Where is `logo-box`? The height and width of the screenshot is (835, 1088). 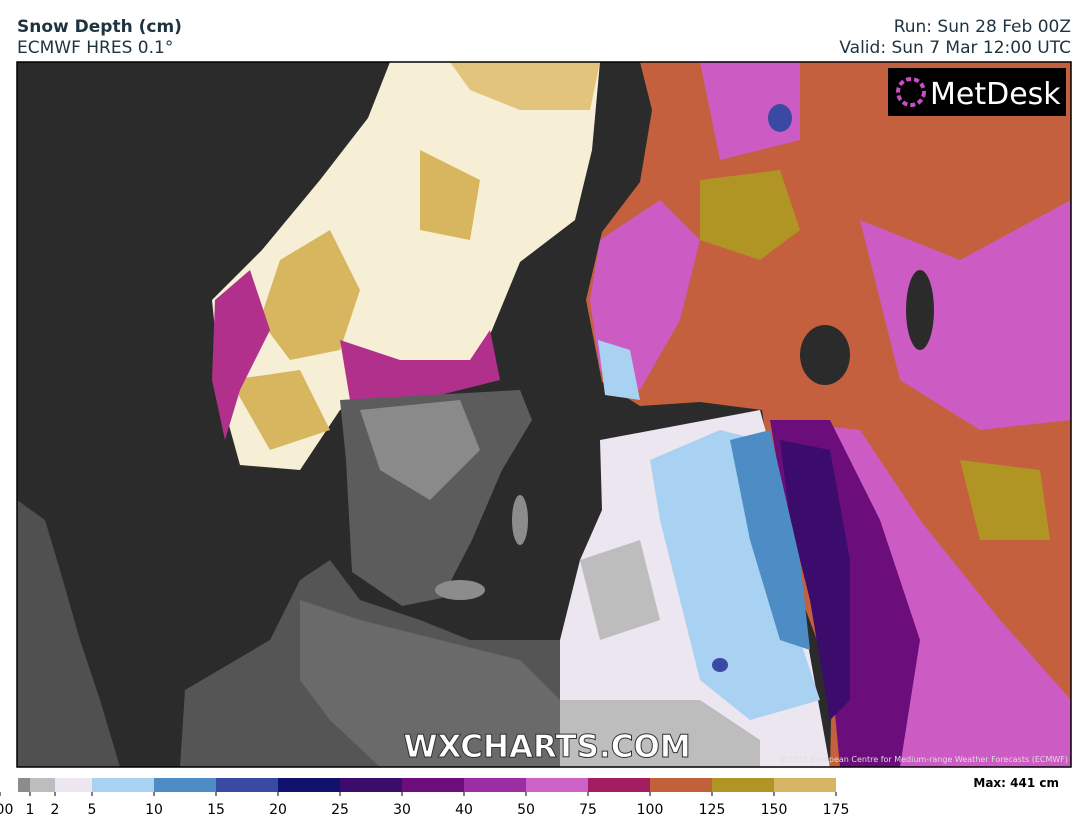 logo-box is located at coordinates (977, 92).